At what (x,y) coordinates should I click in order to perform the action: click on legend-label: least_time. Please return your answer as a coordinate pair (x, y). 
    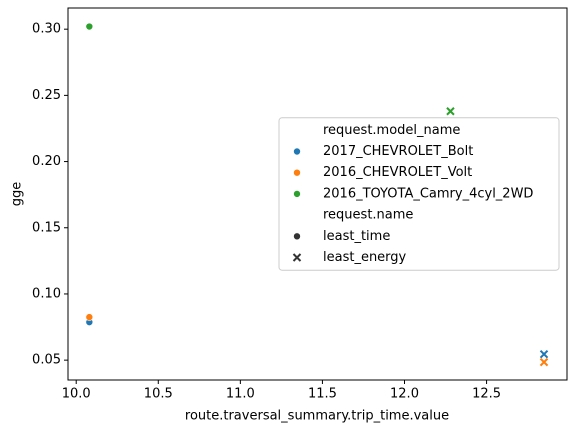
    Looking at the image, I should click on (356, 236).